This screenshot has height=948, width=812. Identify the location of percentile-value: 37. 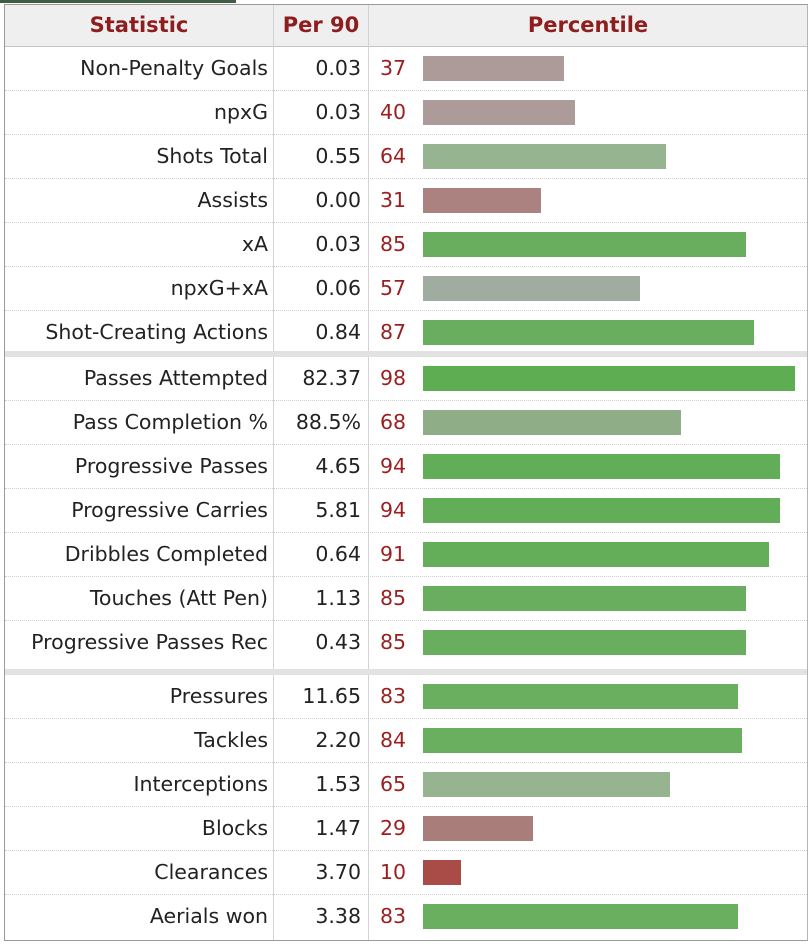
(393, 68).